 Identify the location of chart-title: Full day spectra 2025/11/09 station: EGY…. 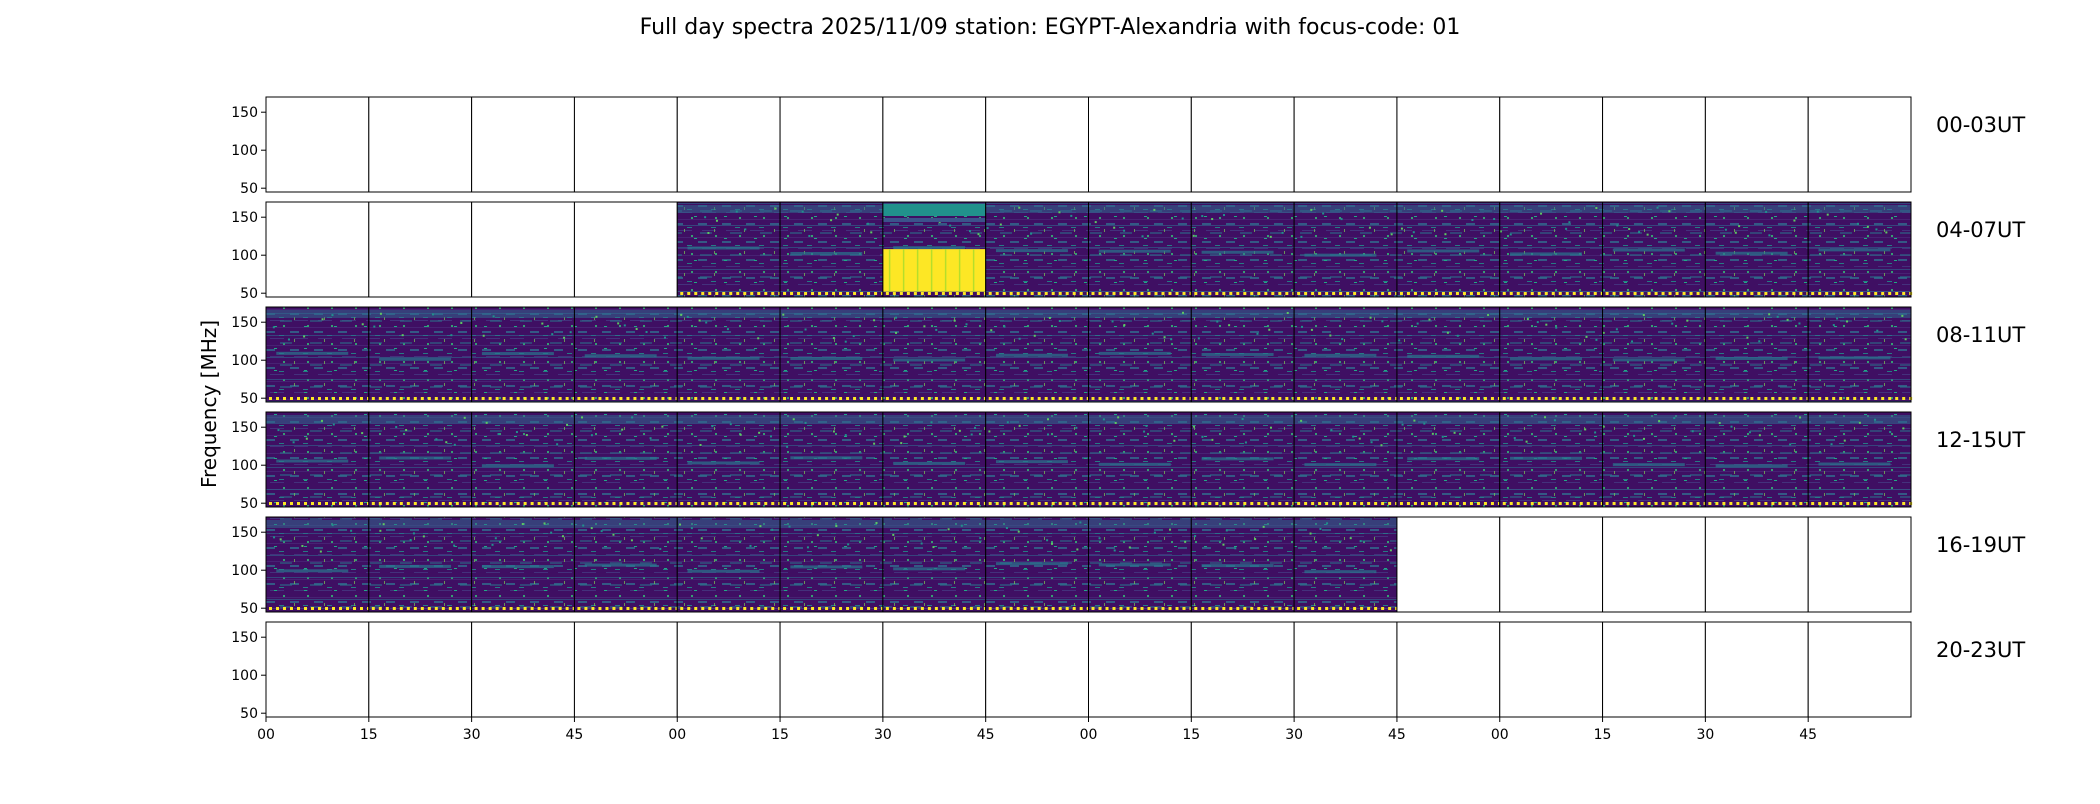
(1050, 27).